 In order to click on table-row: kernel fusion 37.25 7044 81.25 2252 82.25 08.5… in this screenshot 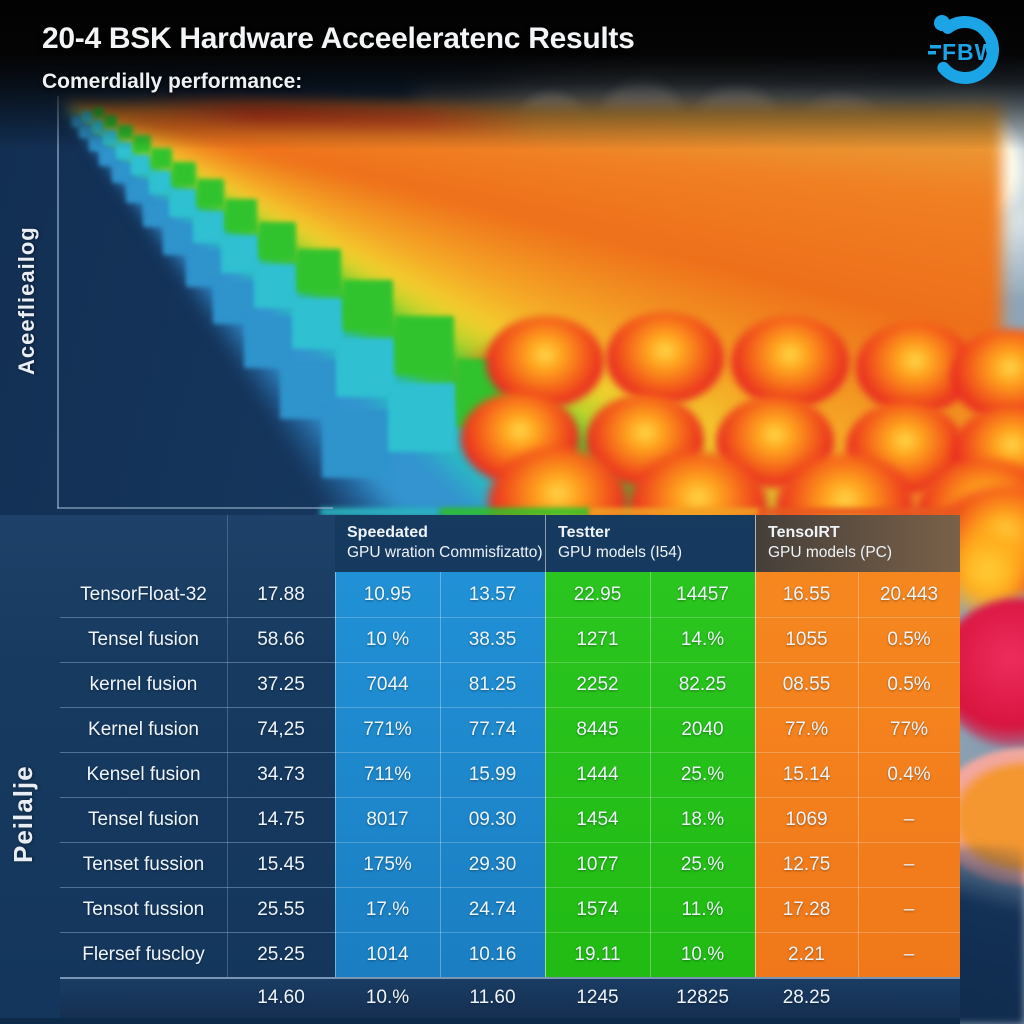, I will do `click(510, 684)`.